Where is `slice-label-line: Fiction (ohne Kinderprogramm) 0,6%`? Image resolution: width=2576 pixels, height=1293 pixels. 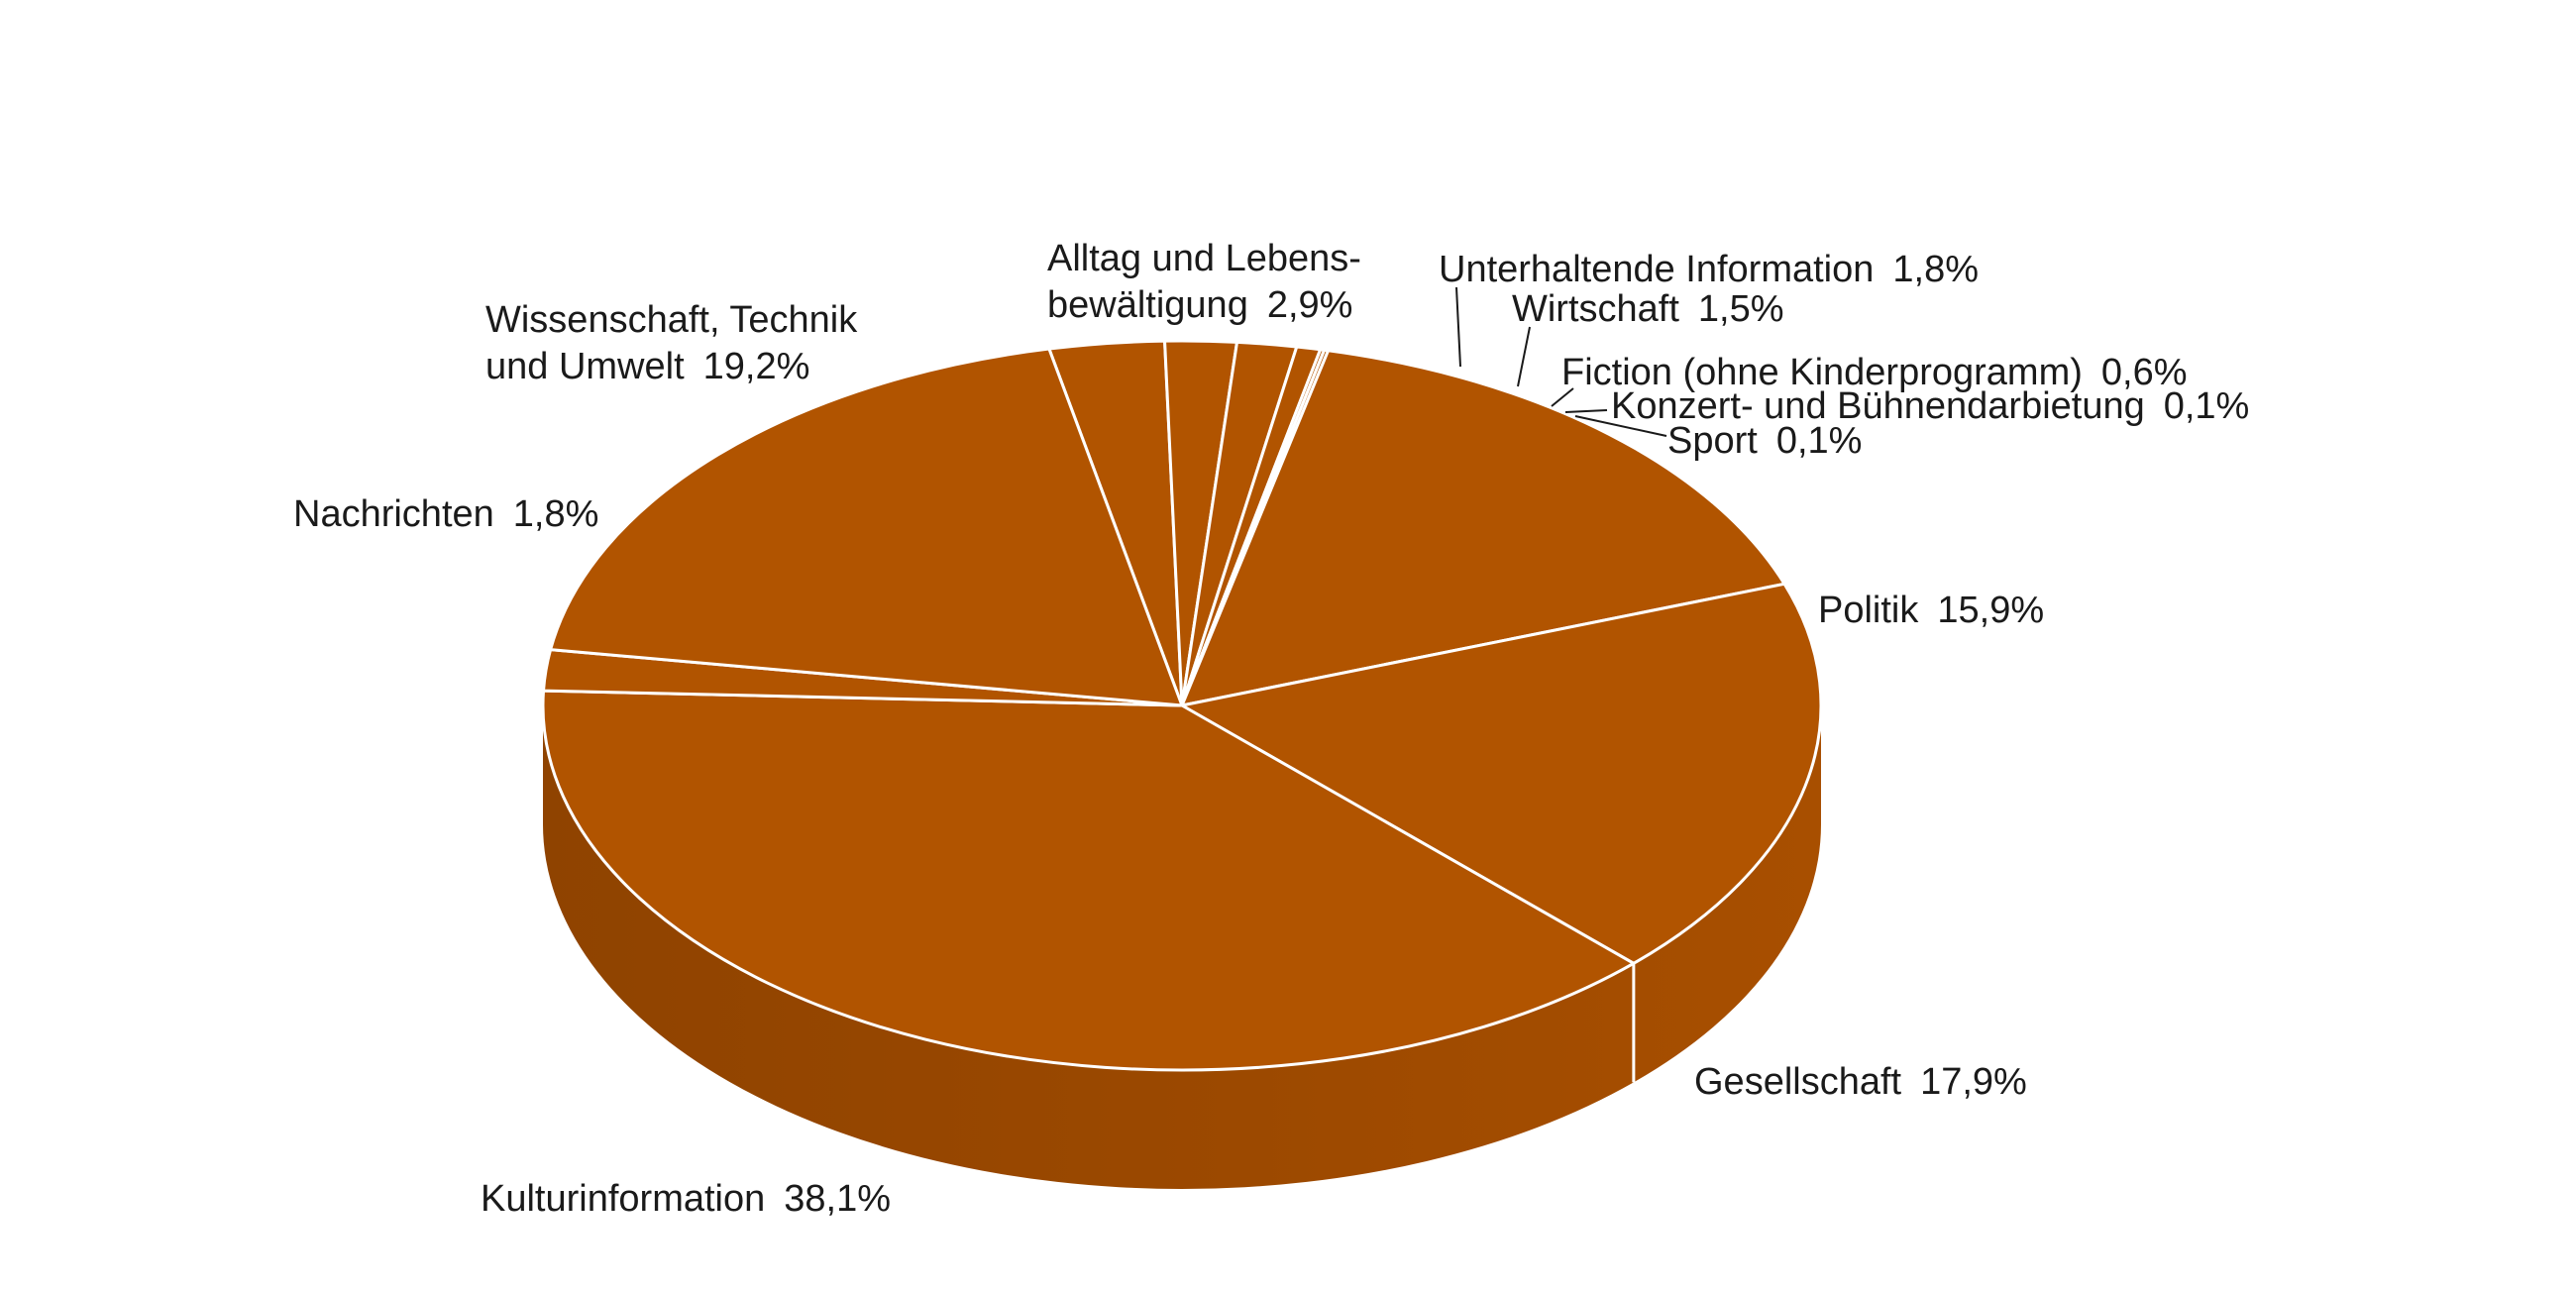 slice-label-line: Fiction (ohne Kinderprogramm) 0,6% is located at coordinates (1874, 372).